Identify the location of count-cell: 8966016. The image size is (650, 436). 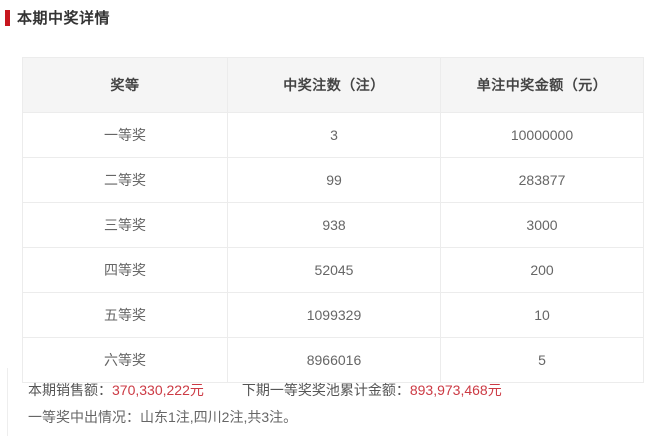
(334, 360).